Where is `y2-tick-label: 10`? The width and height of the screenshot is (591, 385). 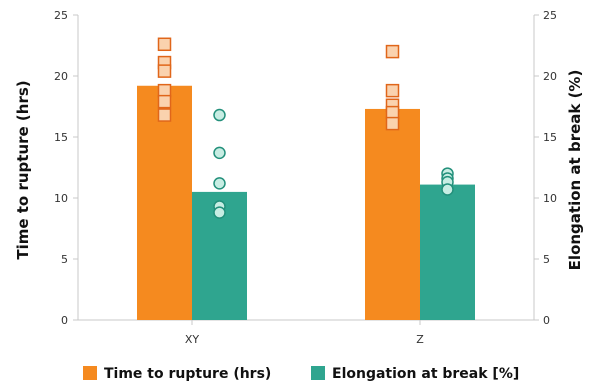
y2-tick-label: 10 is located at coordinates (550, 198).